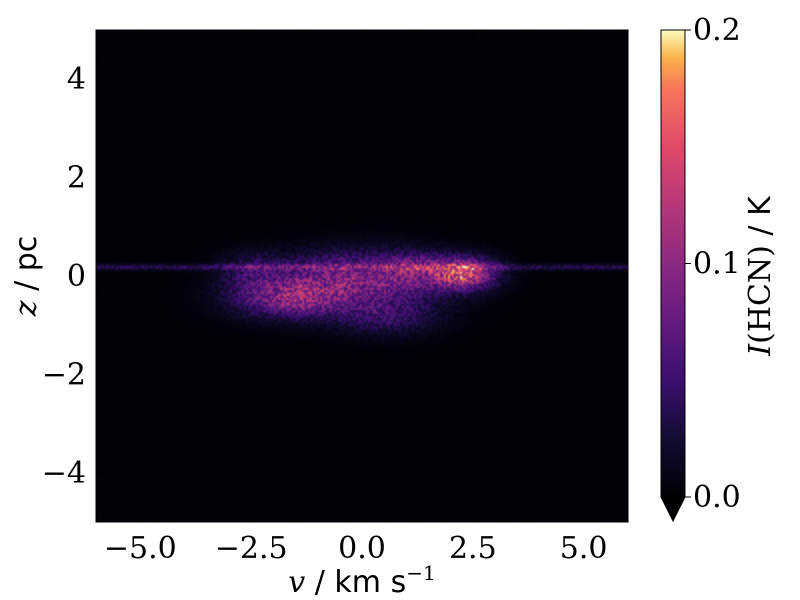 The width and height of the screenshot is (800, 600). What do you see at coordinates (64, 473) in the screenshot?
I see `y-tick-label: −4` at bounding box center [64, 473].